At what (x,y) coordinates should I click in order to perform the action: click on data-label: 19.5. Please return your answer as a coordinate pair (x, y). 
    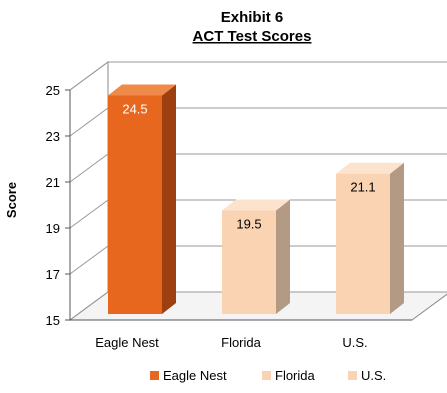
    Looking at the image, I should click on (248, 224).